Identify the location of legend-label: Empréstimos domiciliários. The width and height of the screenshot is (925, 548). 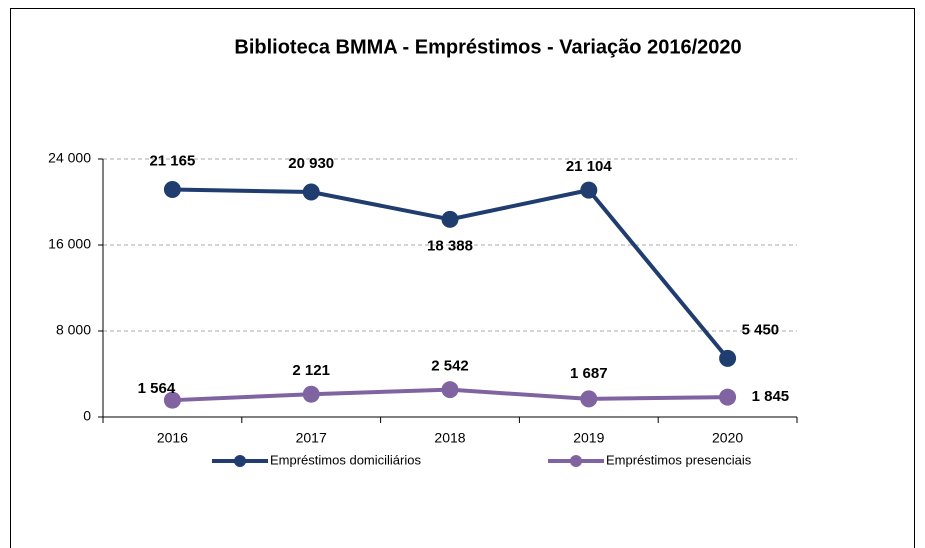
(345, 459).